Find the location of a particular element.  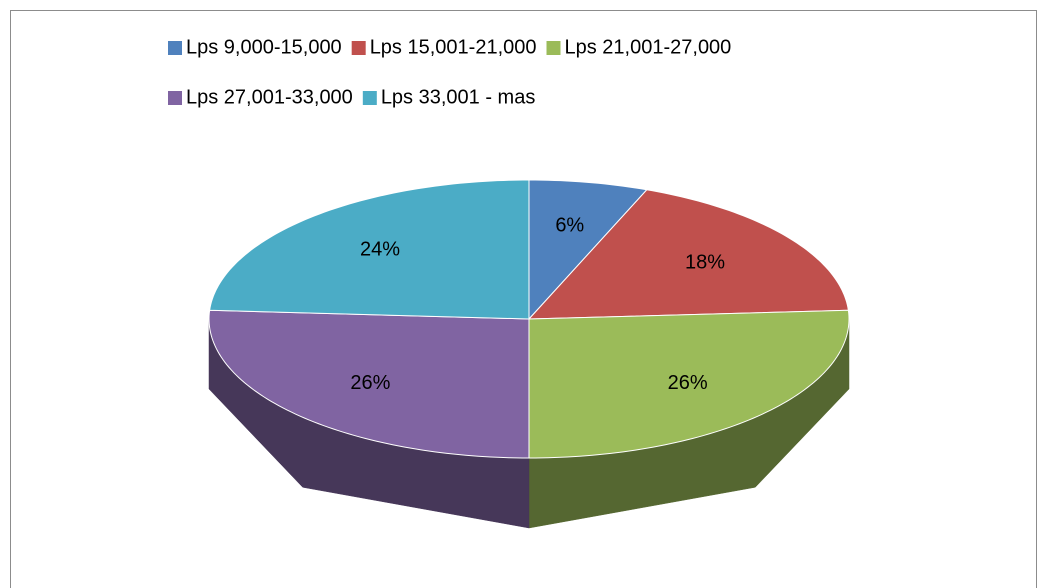

data-label: 18% is located at coordinates (705, 263).